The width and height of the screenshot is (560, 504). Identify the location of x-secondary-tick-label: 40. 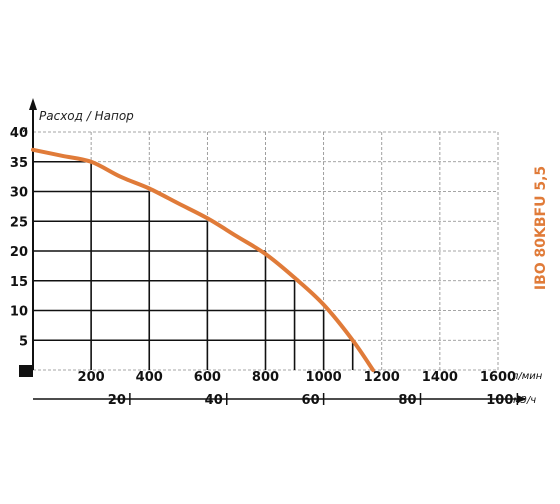
(214, 400).